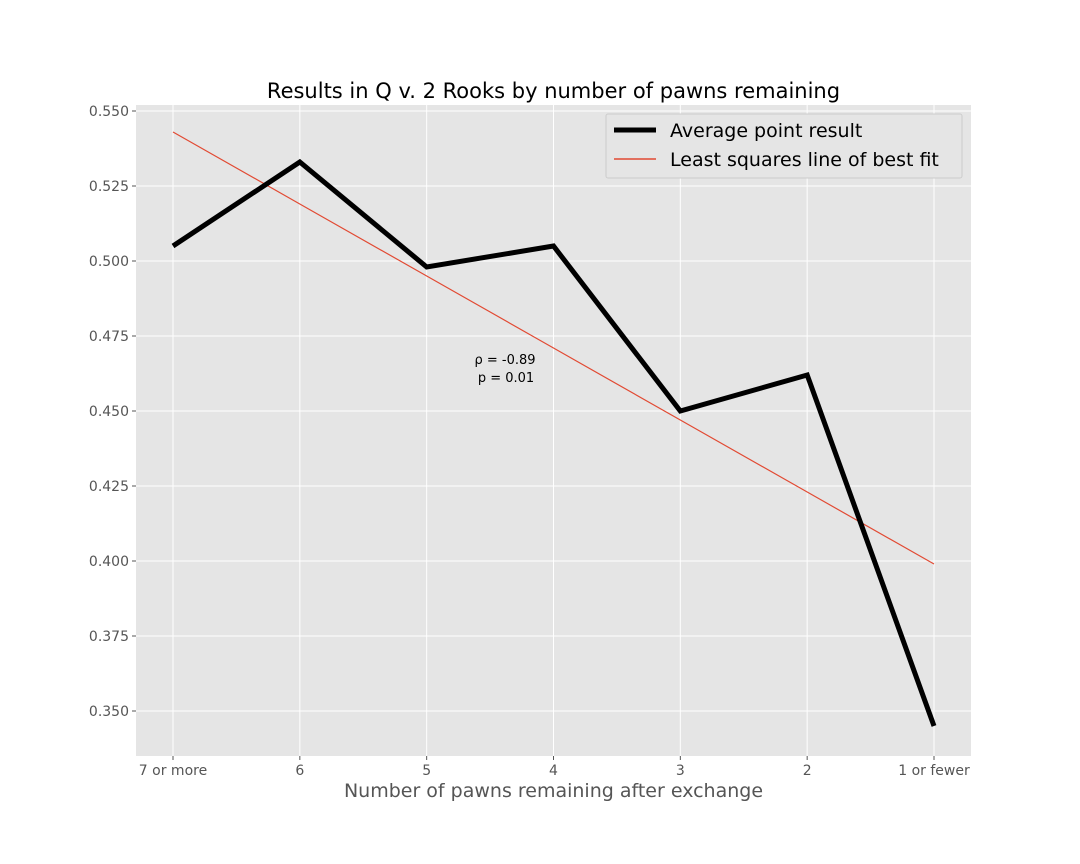  I want to click on legend-label-best-fit: Least squares line of best fit, so click(804, 160).